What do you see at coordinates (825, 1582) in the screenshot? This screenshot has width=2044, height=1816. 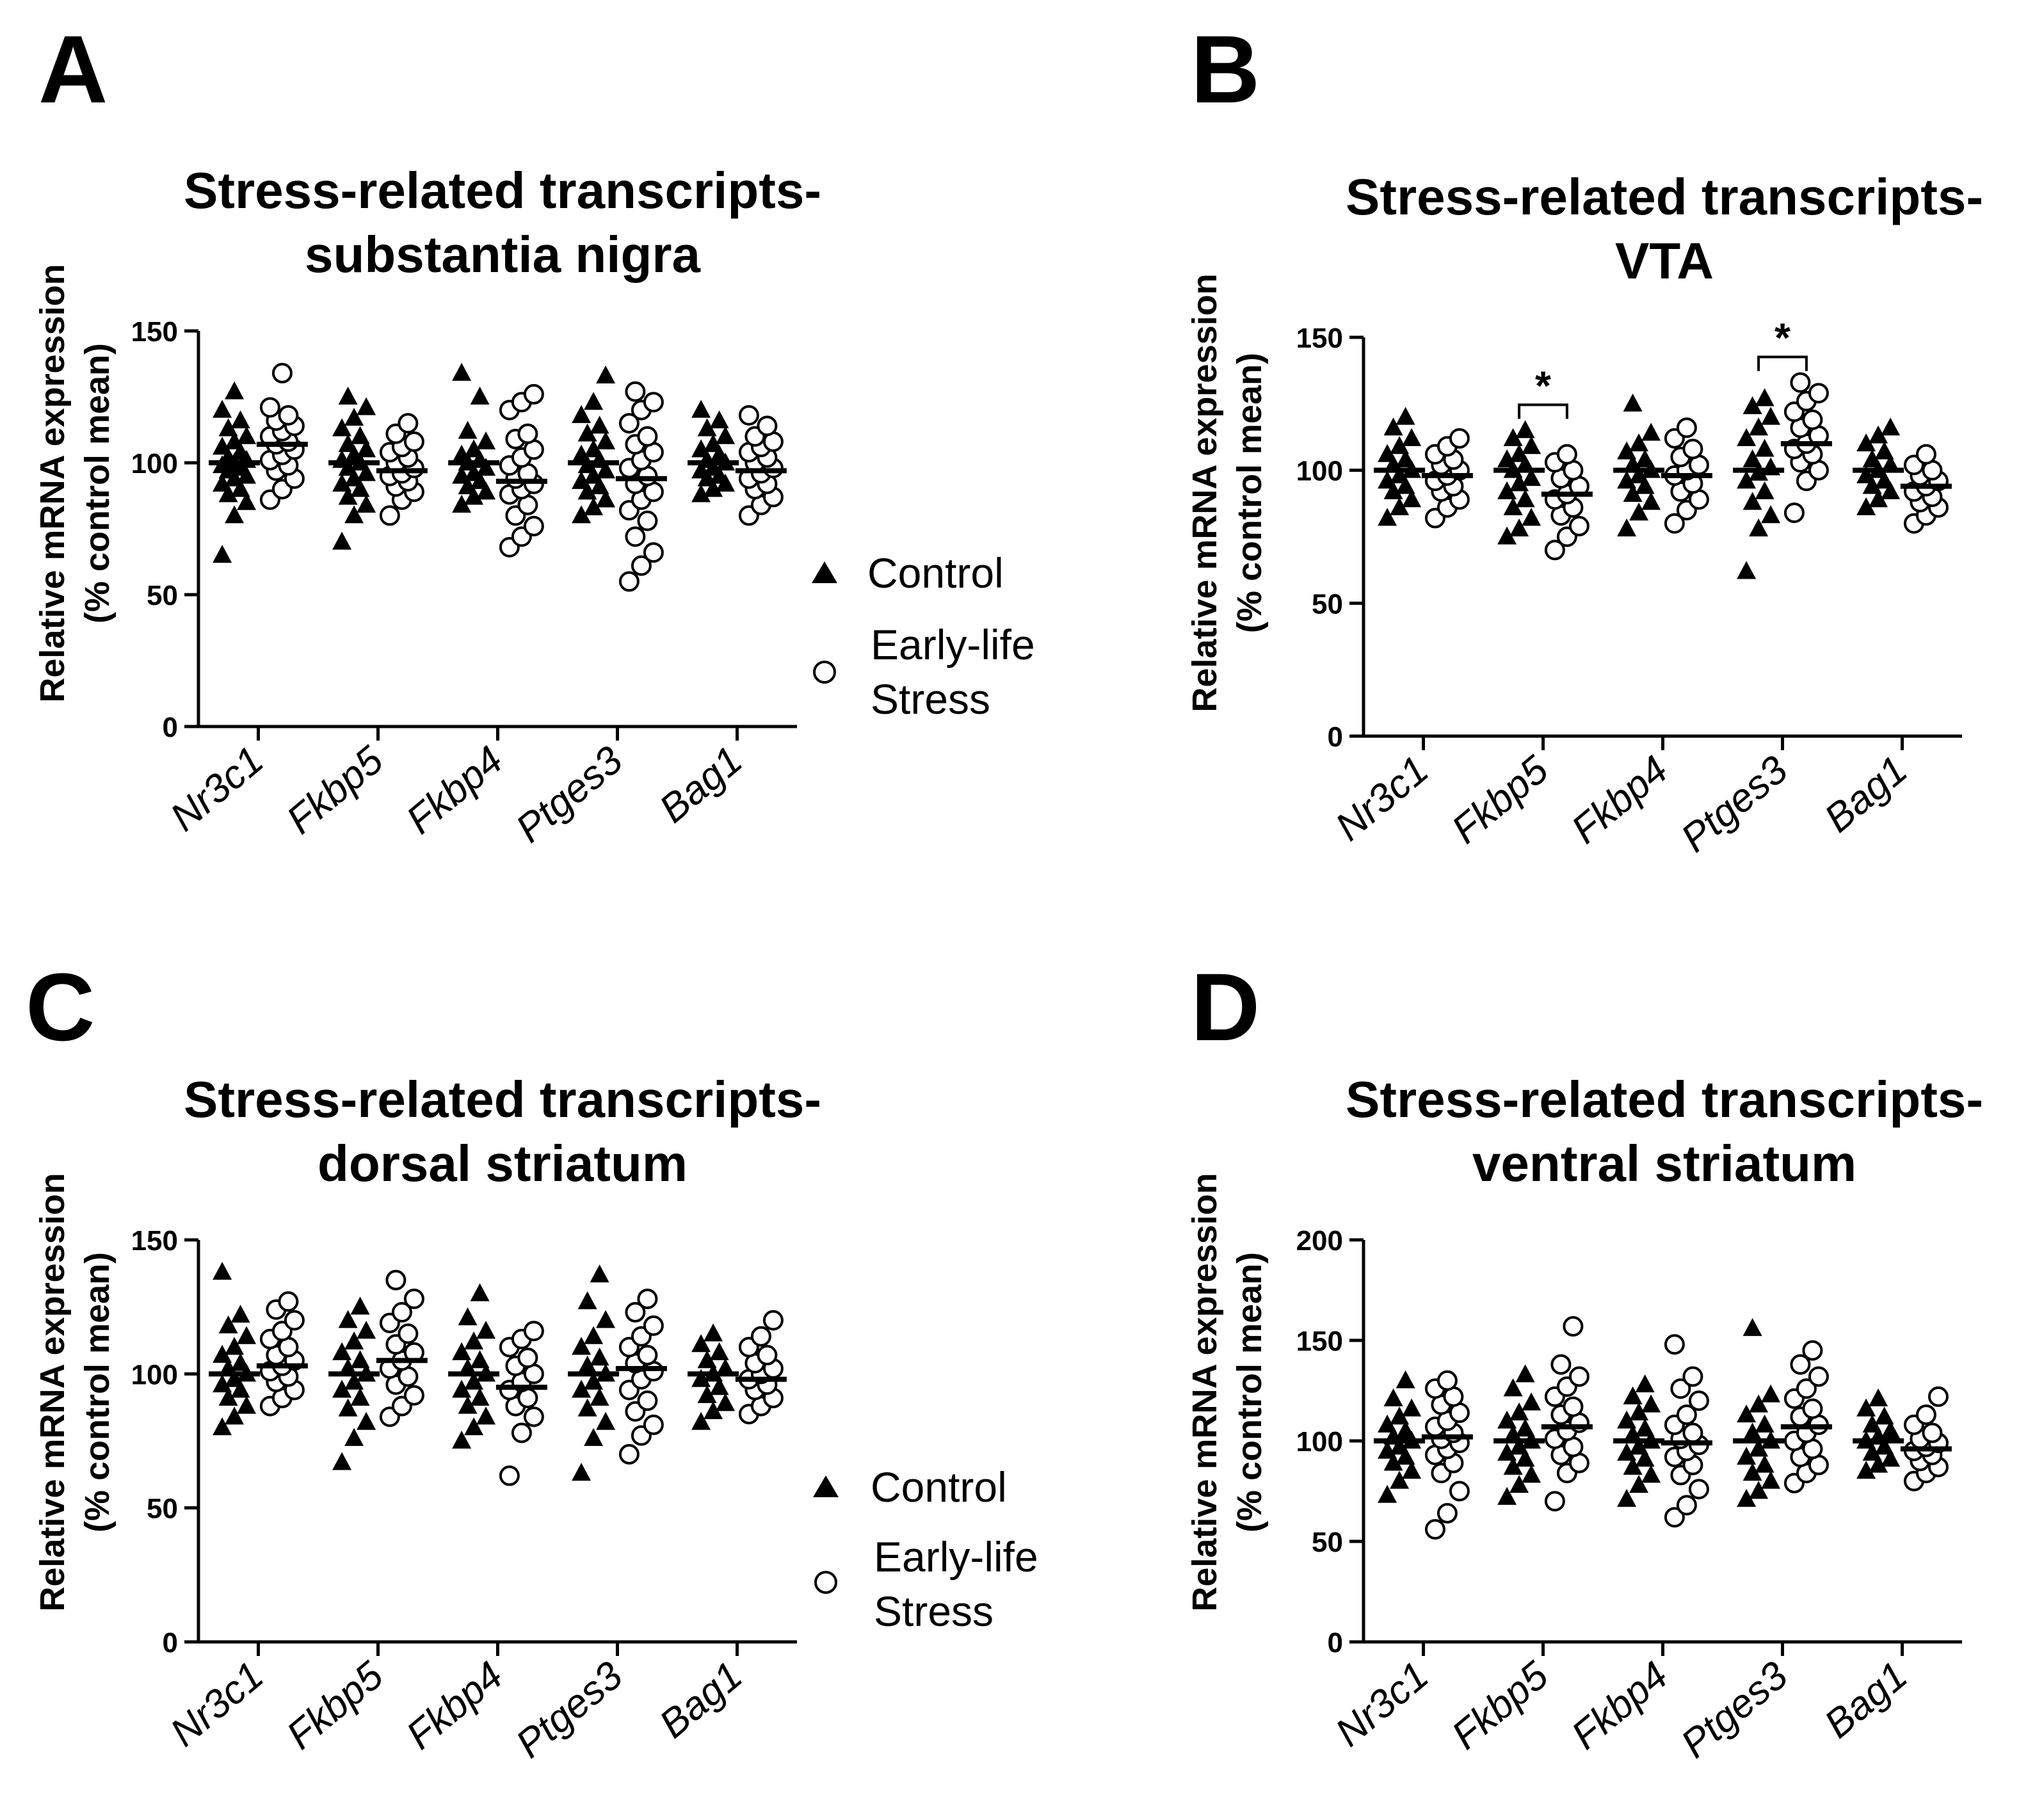 I see `legend-els-marker` at bounding box center [825, 1582].